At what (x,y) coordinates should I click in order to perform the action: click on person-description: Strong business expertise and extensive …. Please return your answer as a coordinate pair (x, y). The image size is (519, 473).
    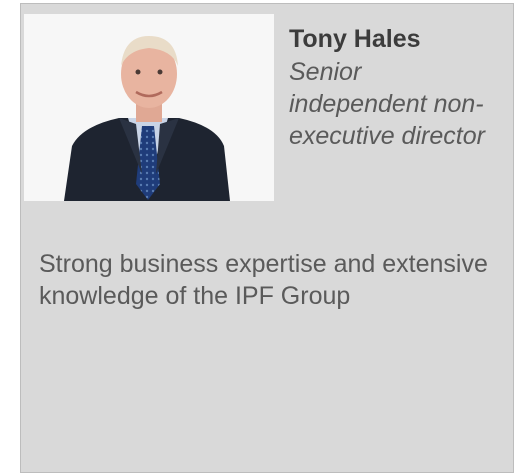
    Looking at the image, I should click on (263, 280).